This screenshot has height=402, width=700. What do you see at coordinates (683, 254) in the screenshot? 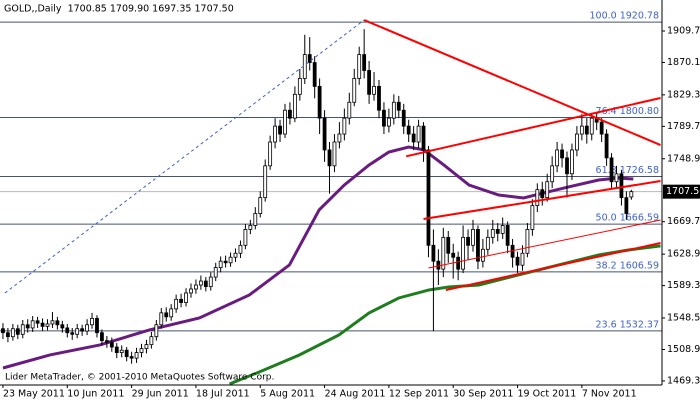
I see `y-tick-label: 1628.90` at bounding box center [683, 254].